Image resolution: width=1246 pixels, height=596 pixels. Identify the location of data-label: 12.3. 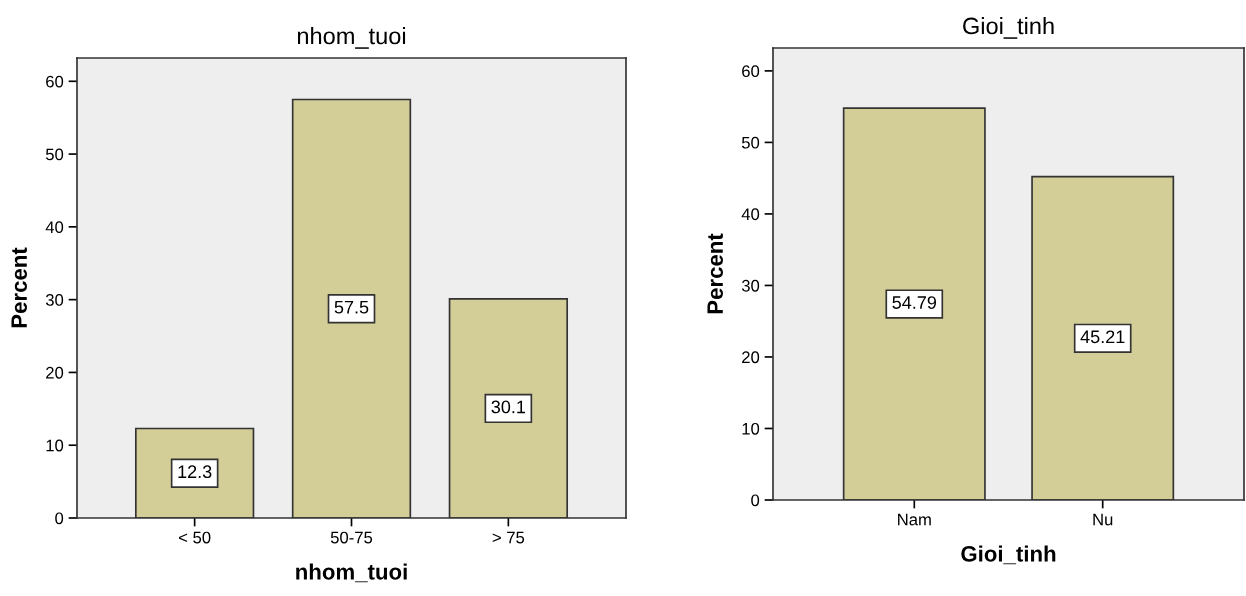
(195, 472).